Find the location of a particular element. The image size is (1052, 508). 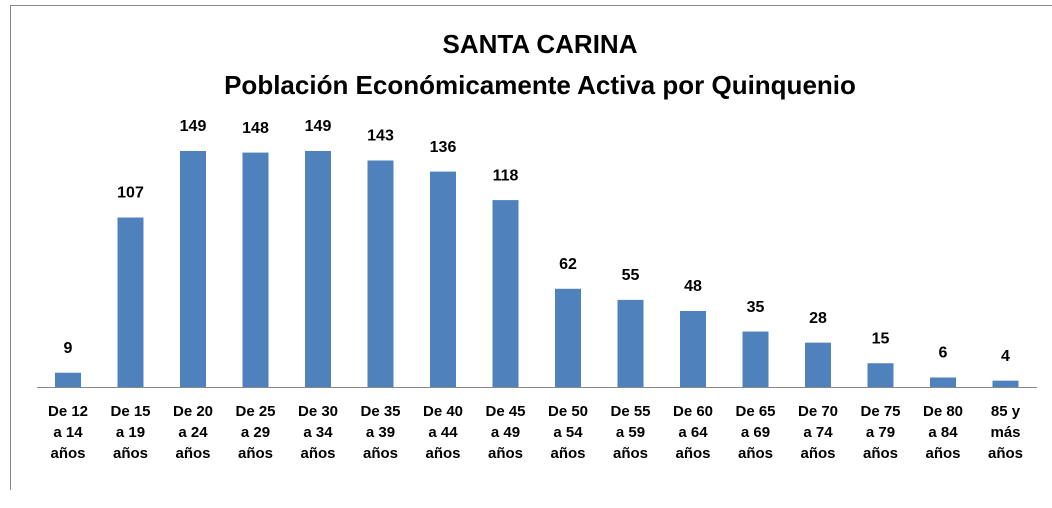

x-tick-label: De 60 is located at coordinates (693, 411).